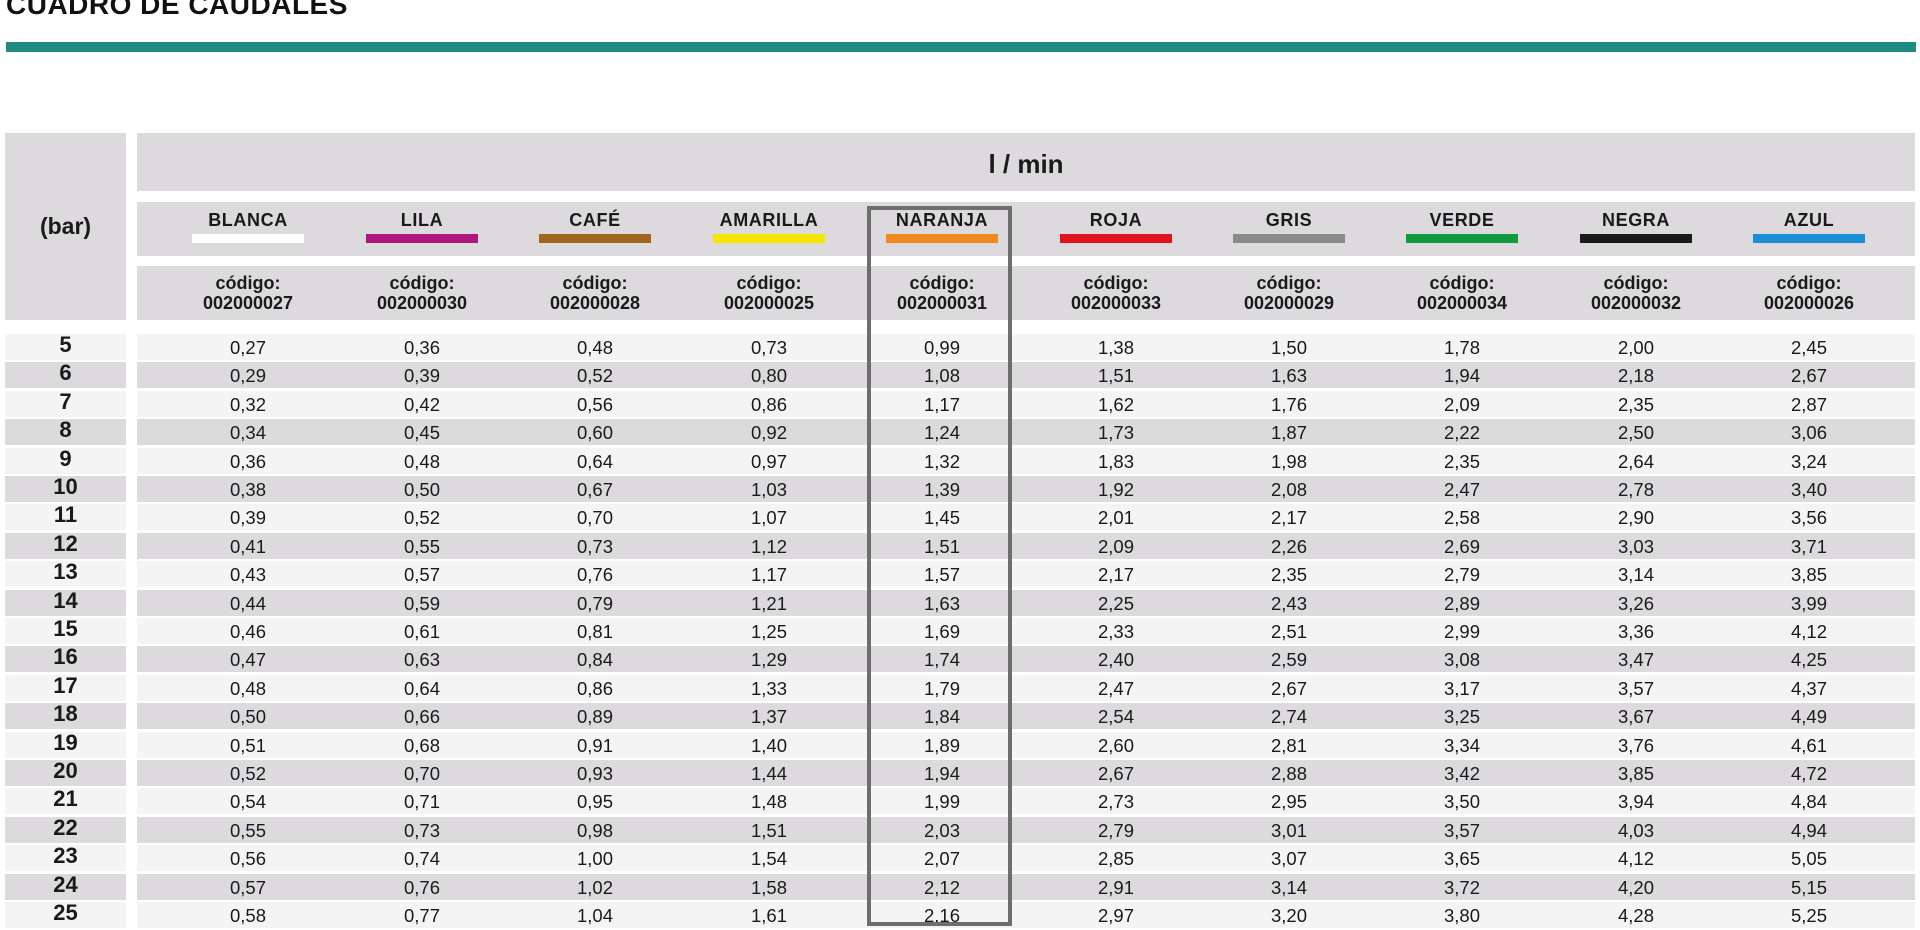 This screenshot has width=1920, height=930. Describe the element at coordinates (941, 858) in the screenshot. I see `table-cell: 2,07` at that location.